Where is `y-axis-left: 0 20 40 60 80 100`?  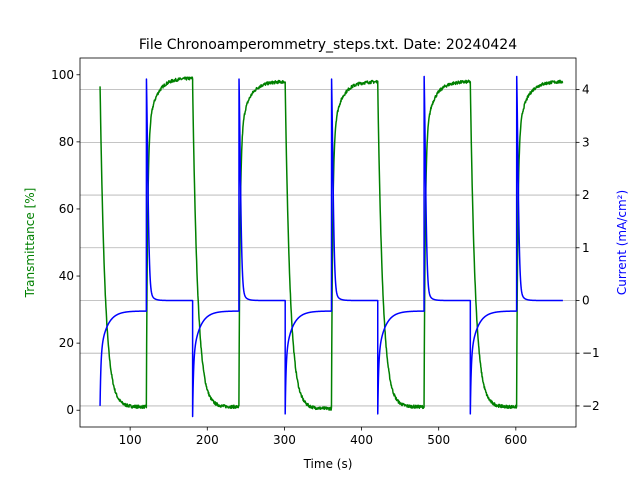 y-axis-left: 0 20 40 60 80 100 is located at coordinates (65, 242).